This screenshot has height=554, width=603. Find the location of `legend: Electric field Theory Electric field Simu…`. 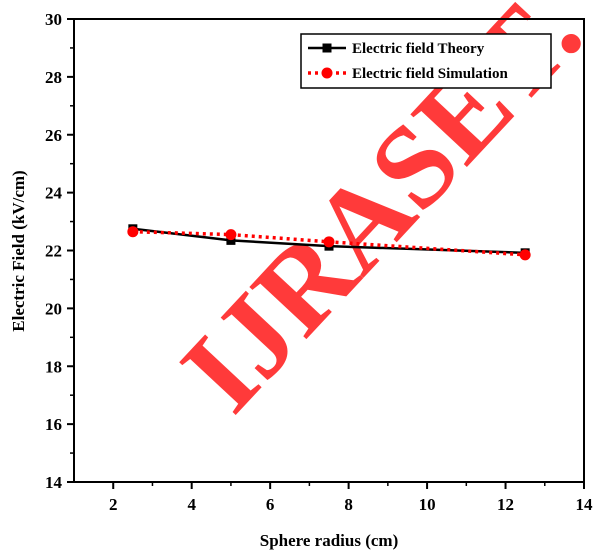

legend: Electric field Theory Electric field Simu… is located at coordinates (426, 61).